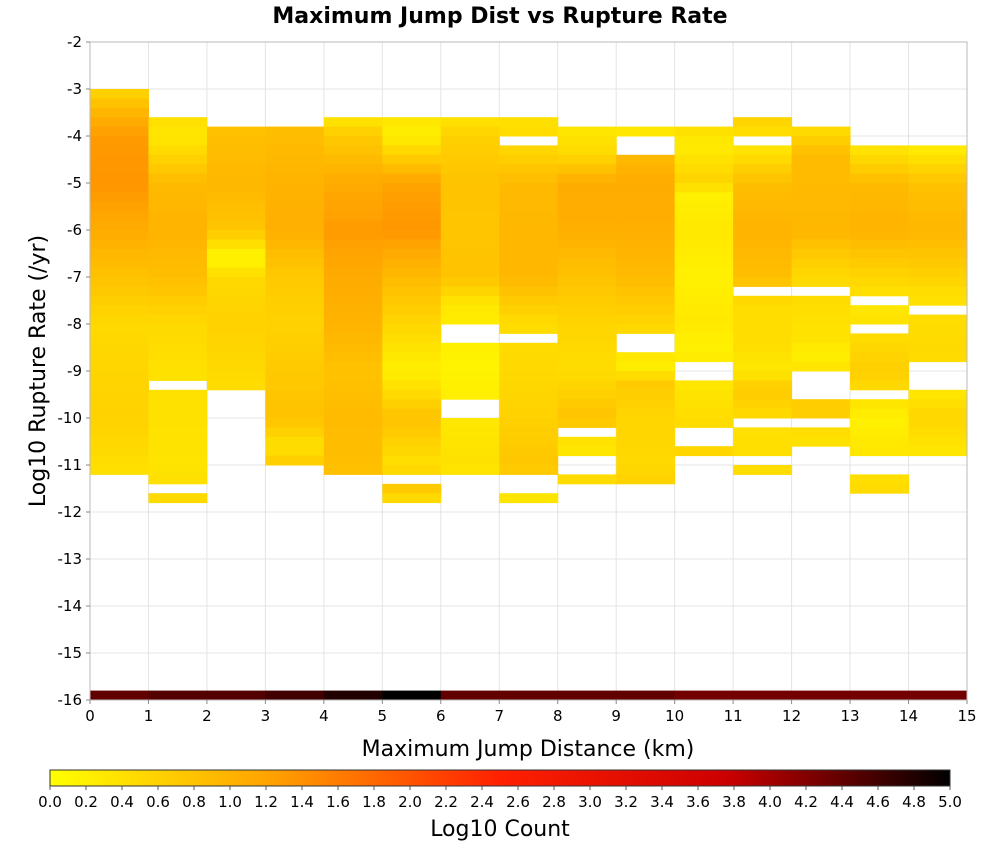 The width and height of the screenshot is (1000, 850). What do you see at coordinates (374, 802) in the screenshot?
I see `colorbar-tick-label: 1.8` at bounding box center [374, 802].